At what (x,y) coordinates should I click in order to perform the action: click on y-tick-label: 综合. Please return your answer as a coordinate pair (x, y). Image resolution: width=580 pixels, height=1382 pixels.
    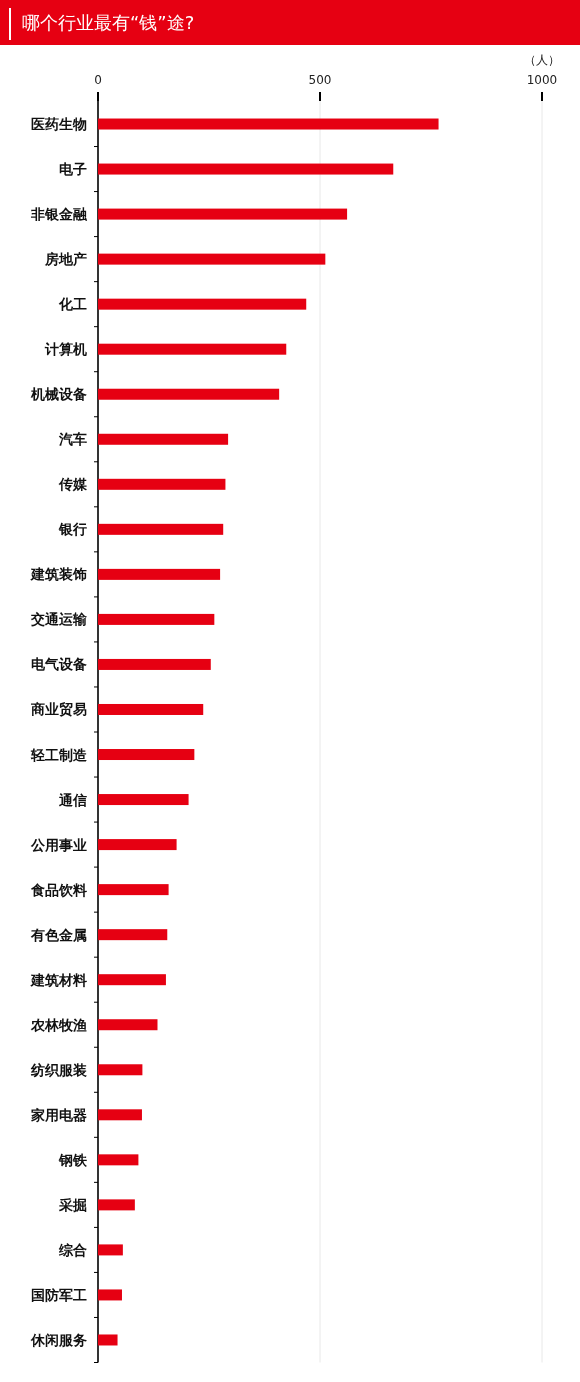
    Looking at the image, I should click on (72, 1249).